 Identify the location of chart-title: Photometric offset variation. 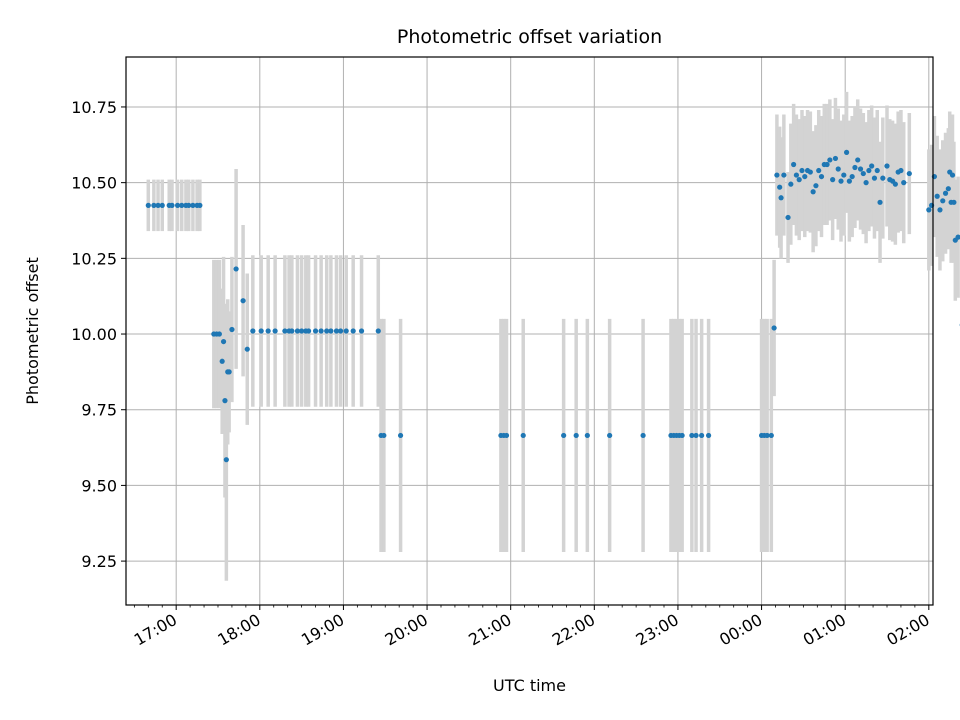
(529, 37).